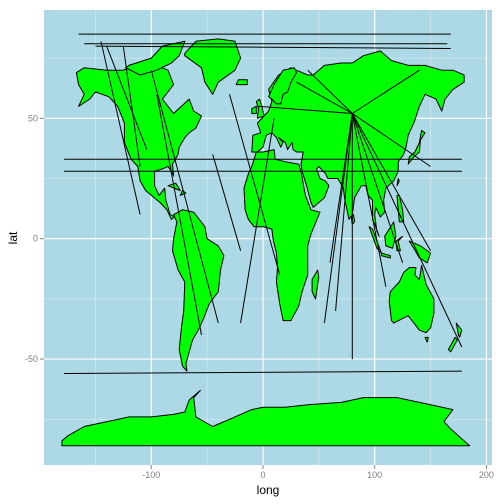  What do you see at coordinates (353, 219) in the screenshot?
I see `land-sri-lanka` at bounding box center [353, 219].